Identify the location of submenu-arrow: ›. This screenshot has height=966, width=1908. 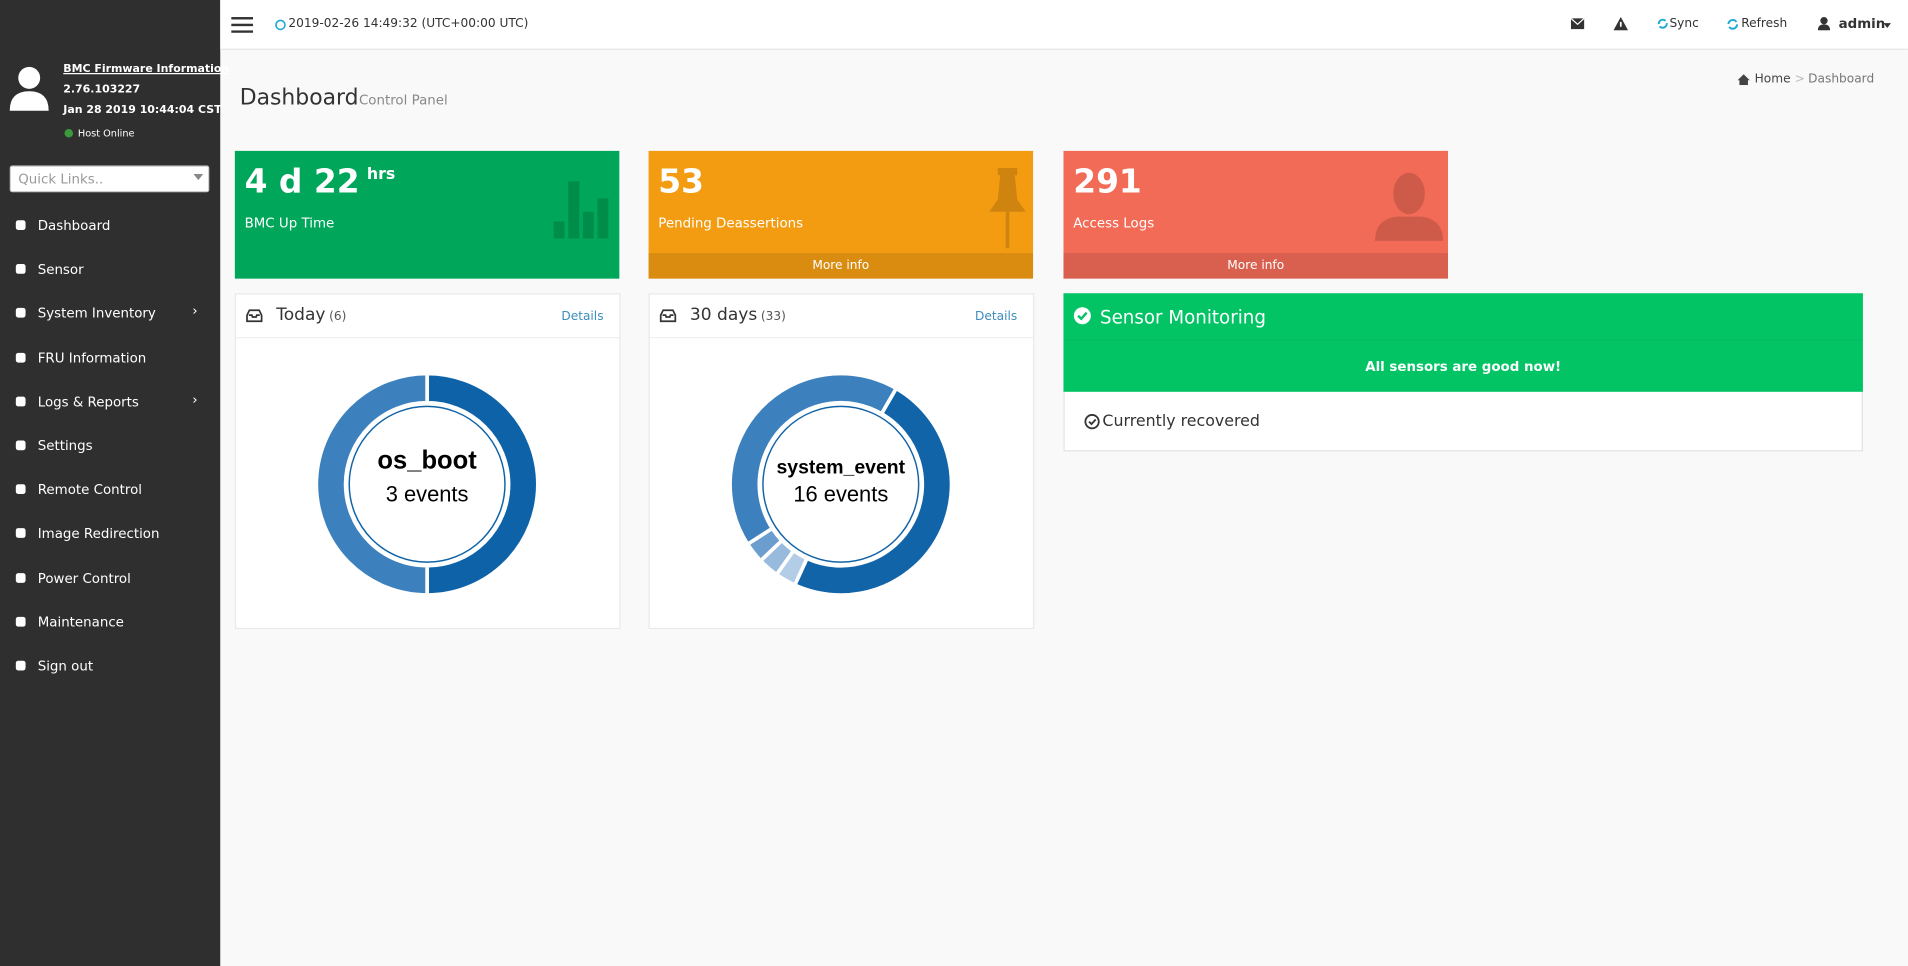
(195, 311).